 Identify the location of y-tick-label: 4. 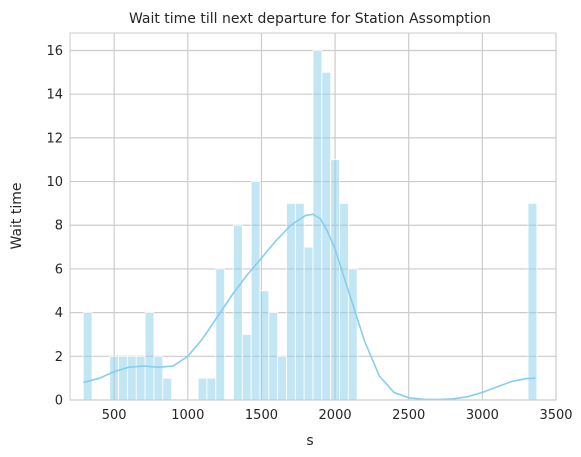
(59, 313).